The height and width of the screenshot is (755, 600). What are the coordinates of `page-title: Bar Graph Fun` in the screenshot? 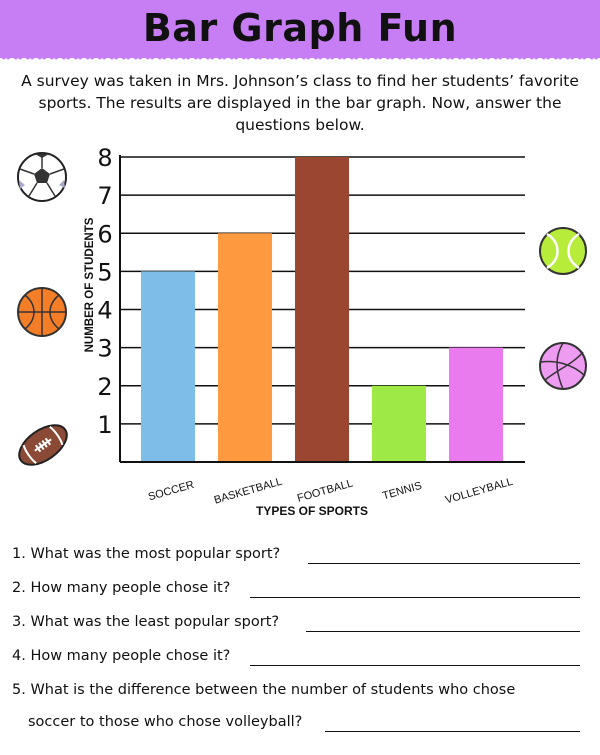 It's located at (300, 28).